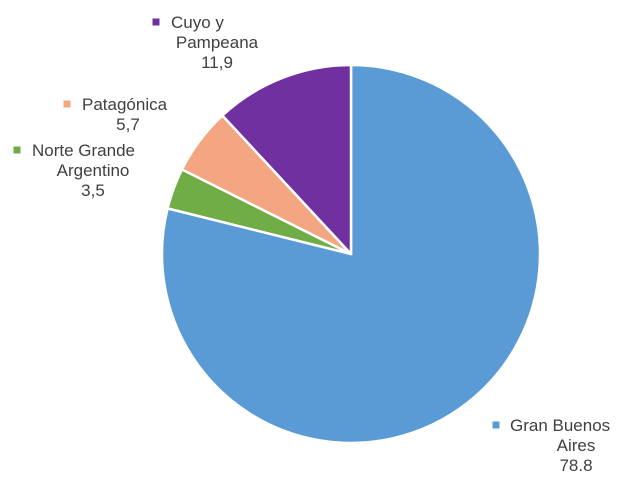 Image resolution: width=633 pixels, height=481 pixels. Describe the element at coordinates (575, 465) in the screenshot. I see `slice-value-label: 78.8` at that location.